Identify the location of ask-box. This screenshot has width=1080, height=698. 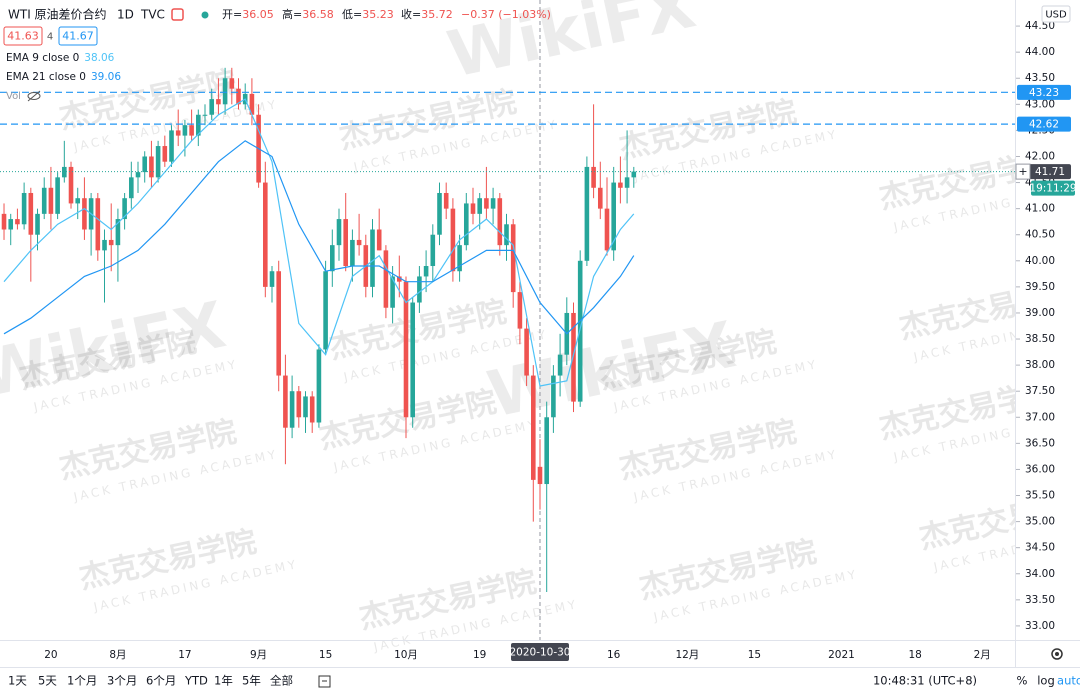
(78, 36).